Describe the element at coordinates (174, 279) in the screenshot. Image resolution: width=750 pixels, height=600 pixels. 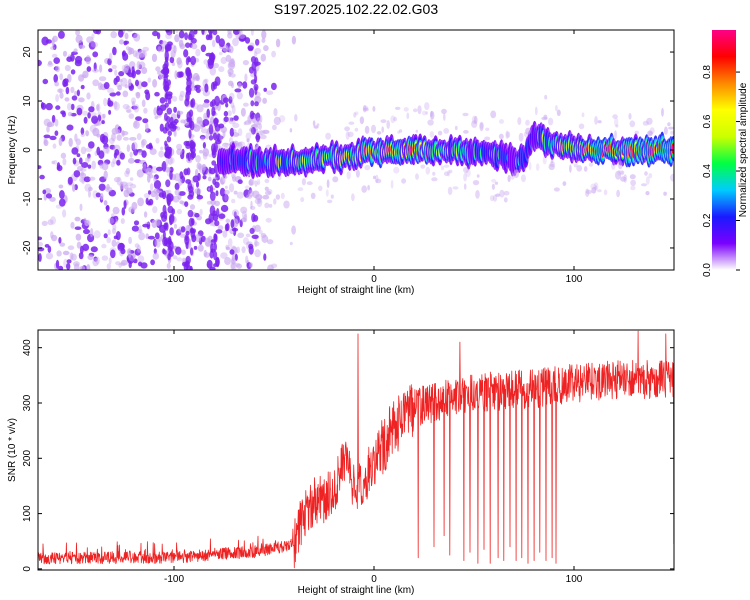
I see `spectrogram-x-tick-label: -100` at that location.